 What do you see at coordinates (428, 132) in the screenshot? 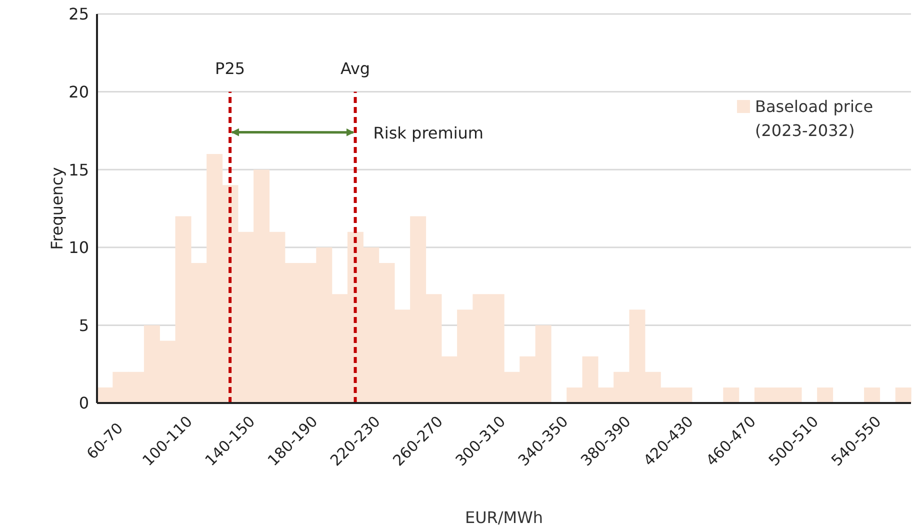
I see `annotation: Risk premium` at bounding box center [428, 132].